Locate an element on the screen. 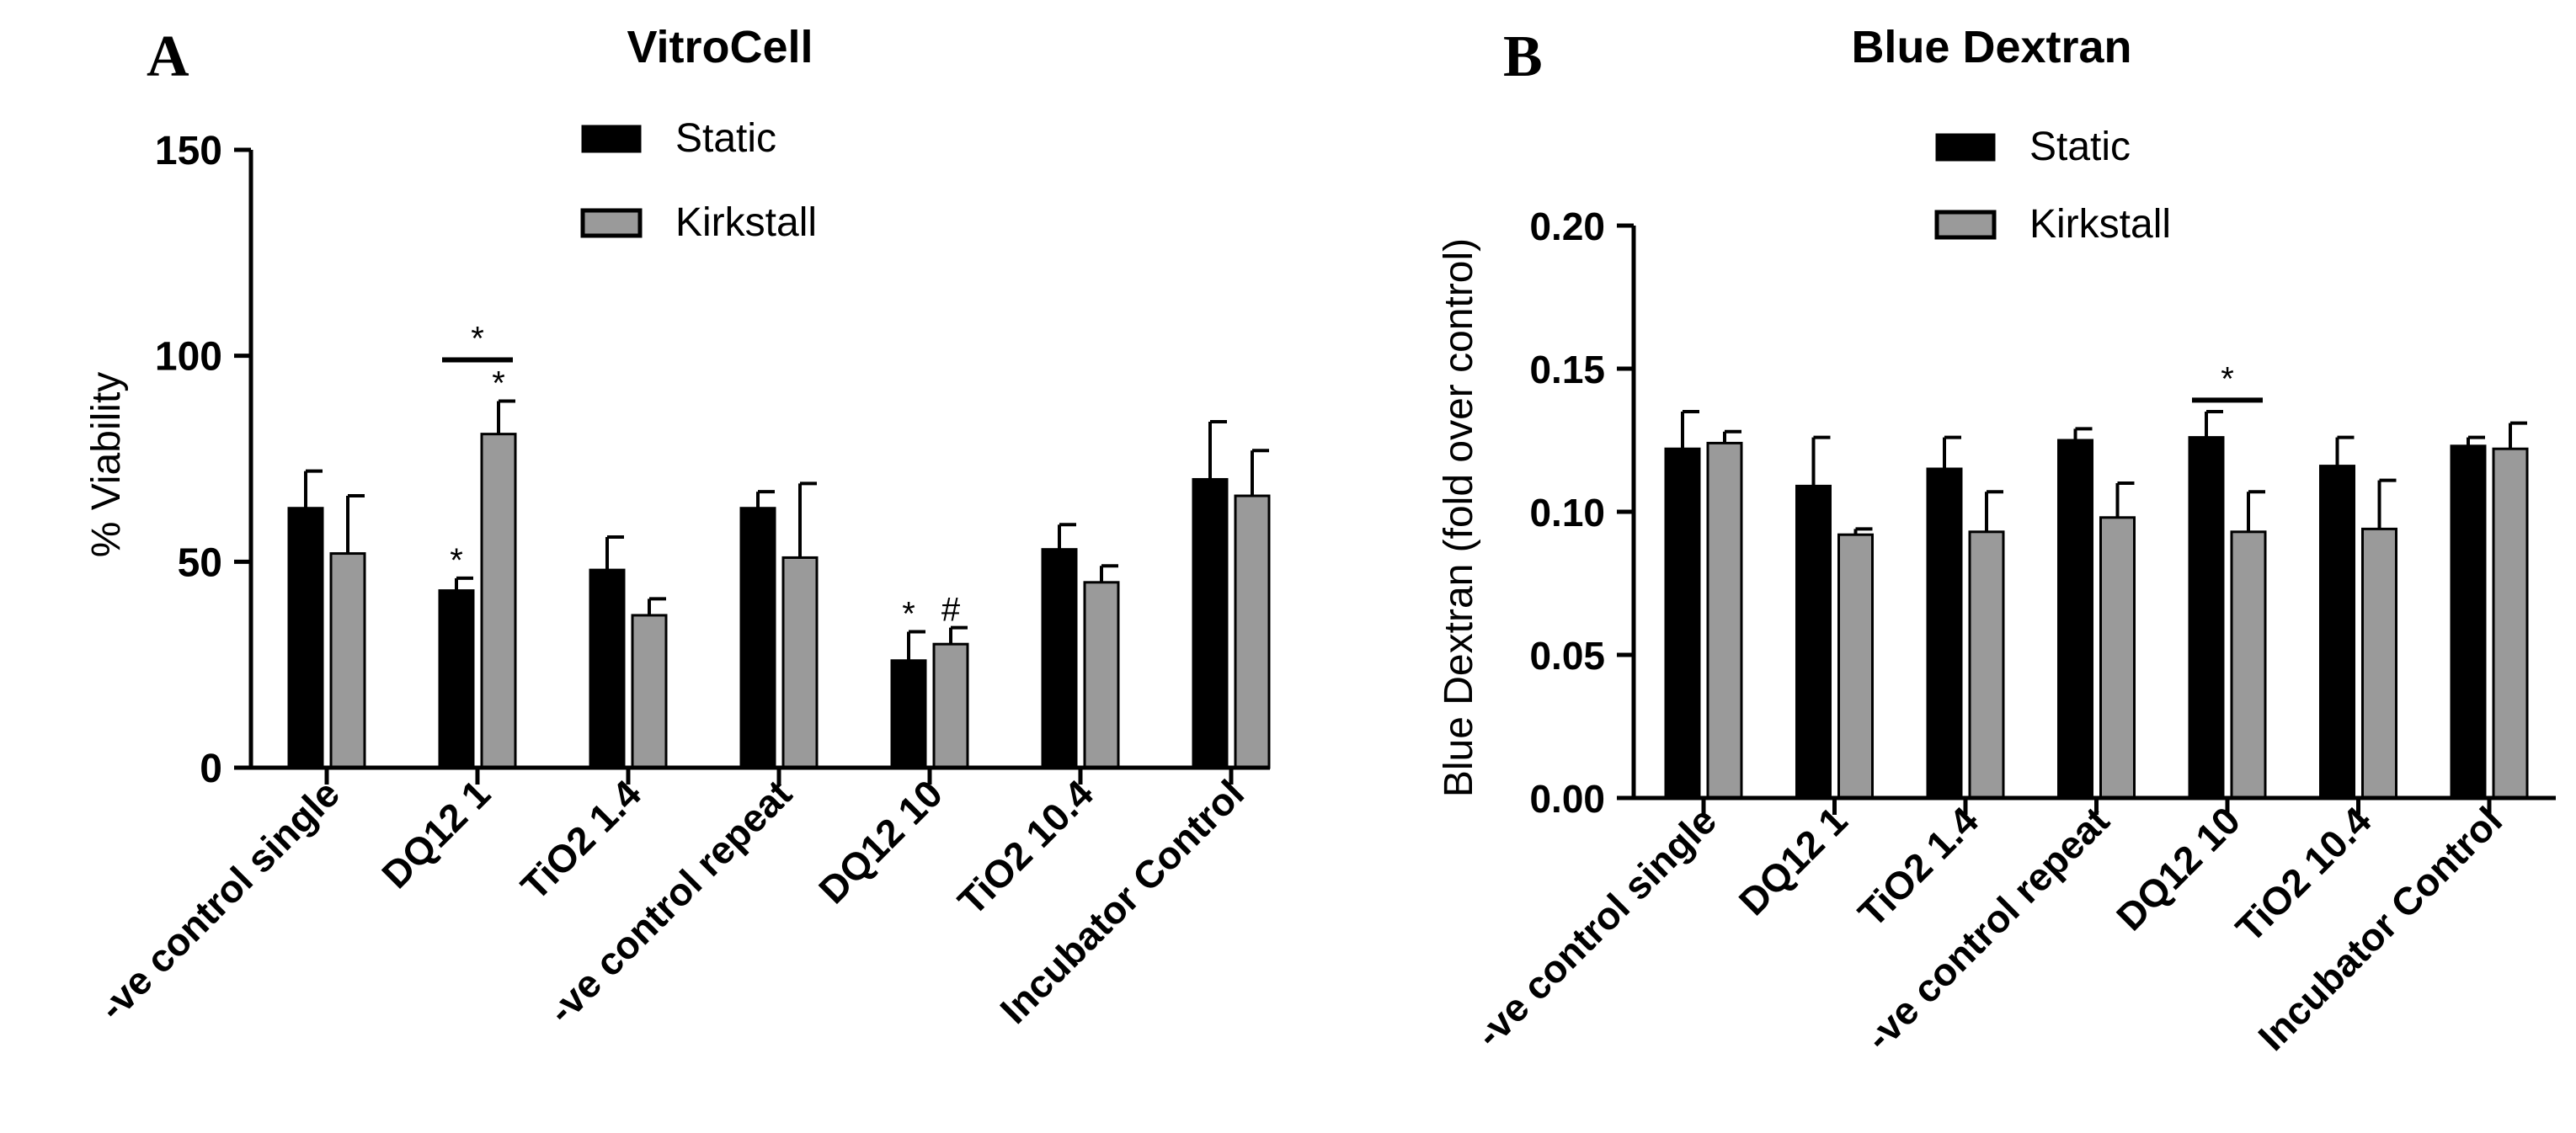 The width and height of the screenshot is (2576, 1133). panel-b-y-ticks: 0.00 0.05 0.10 0.15 0.20 is located at coordinates (1581, 513).